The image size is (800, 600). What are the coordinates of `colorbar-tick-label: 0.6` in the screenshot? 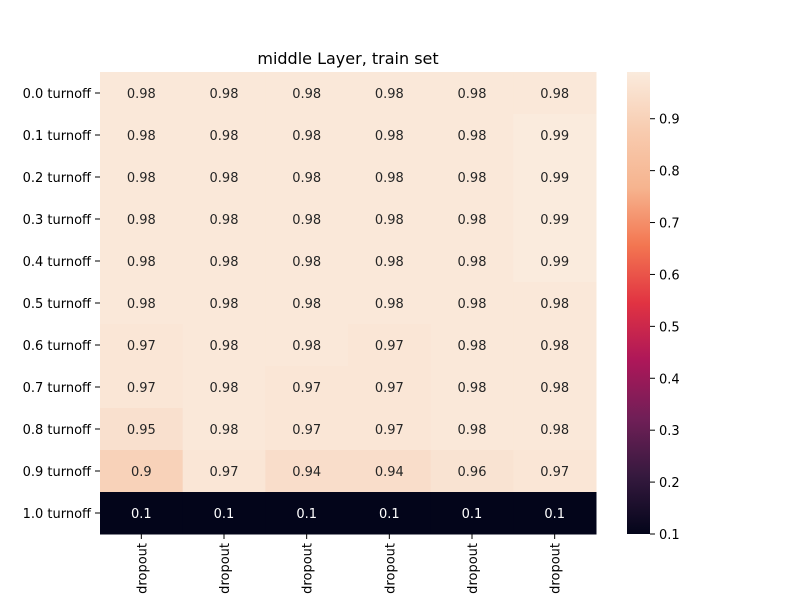 It's located at (669, 275).